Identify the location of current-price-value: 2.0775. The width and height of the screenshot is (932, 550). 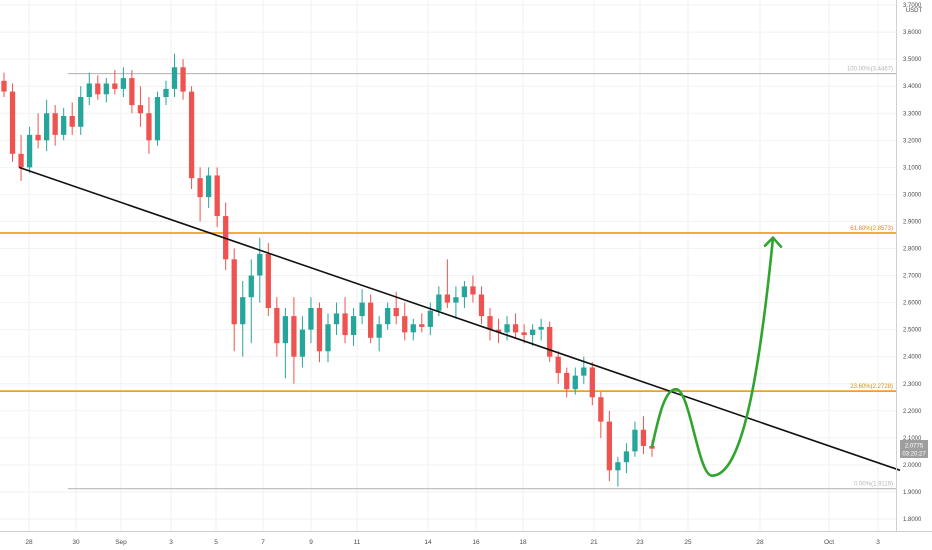
(914, 447).